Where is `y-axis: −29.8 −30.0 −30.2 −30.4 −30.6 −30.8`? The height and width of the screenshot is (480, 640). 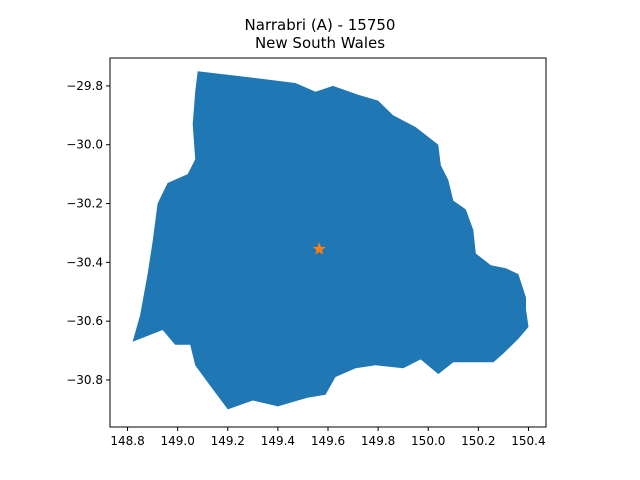
y-axis: −29.8 −30.0 −30.2 −30.4 −30.6 −30.8 is located at coordinates (88, 233).